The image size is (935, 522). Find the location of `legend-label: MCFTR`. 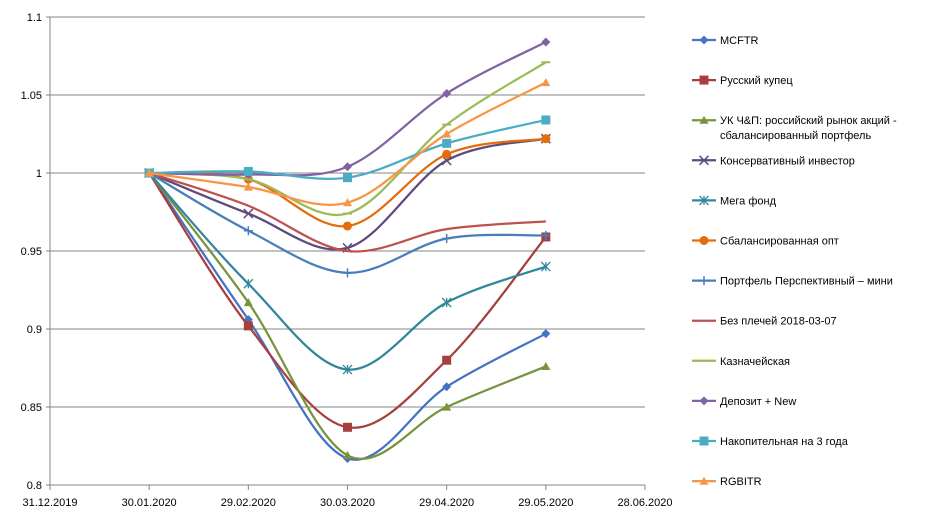

legend-label: MCFTR is located at coordinates (739, 41).